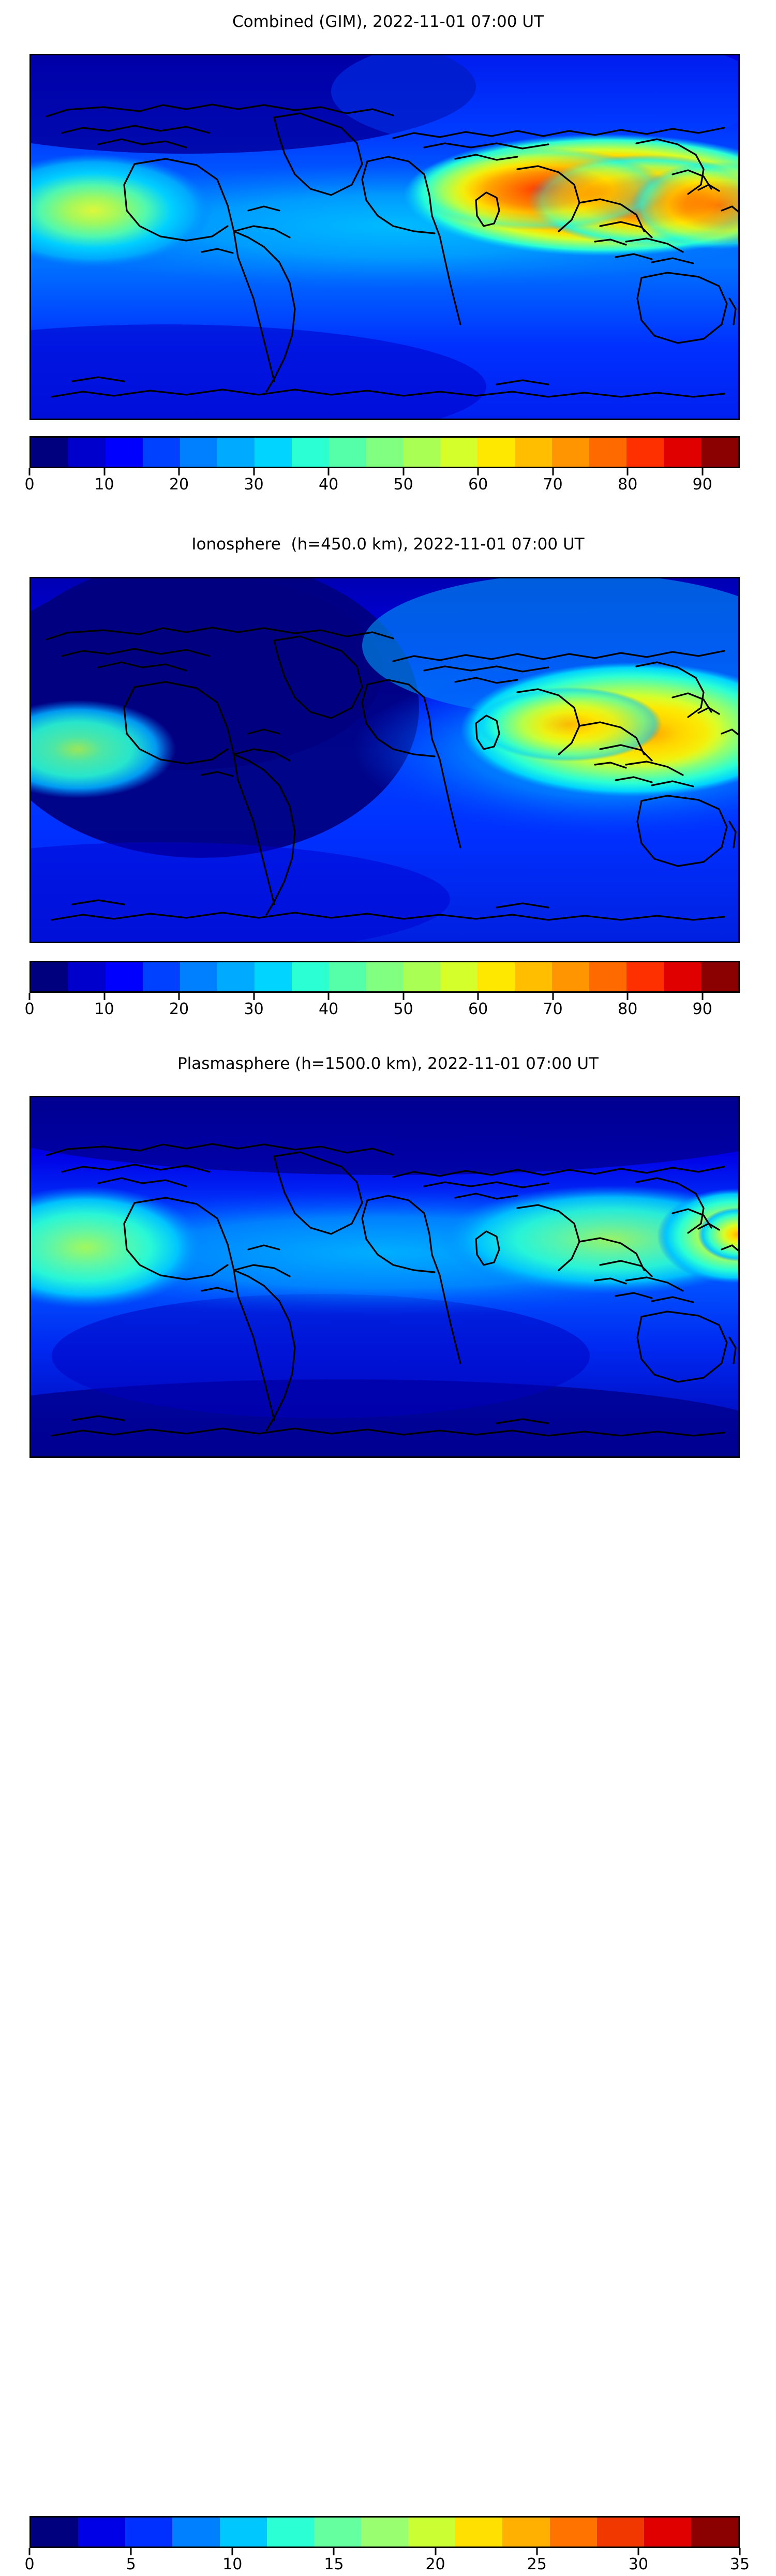 The image size is (776, 2576). I want to click on colorbar-gradient-combined-gim, so click(384, 452).